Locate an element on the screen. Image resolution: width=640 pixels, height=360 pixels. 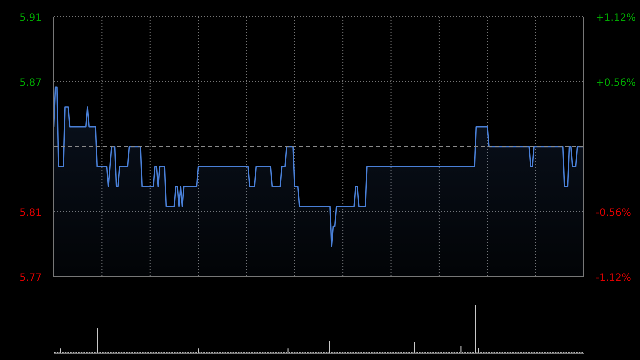
y-tick-label: 5.87 is located at coordinates (31, 83).